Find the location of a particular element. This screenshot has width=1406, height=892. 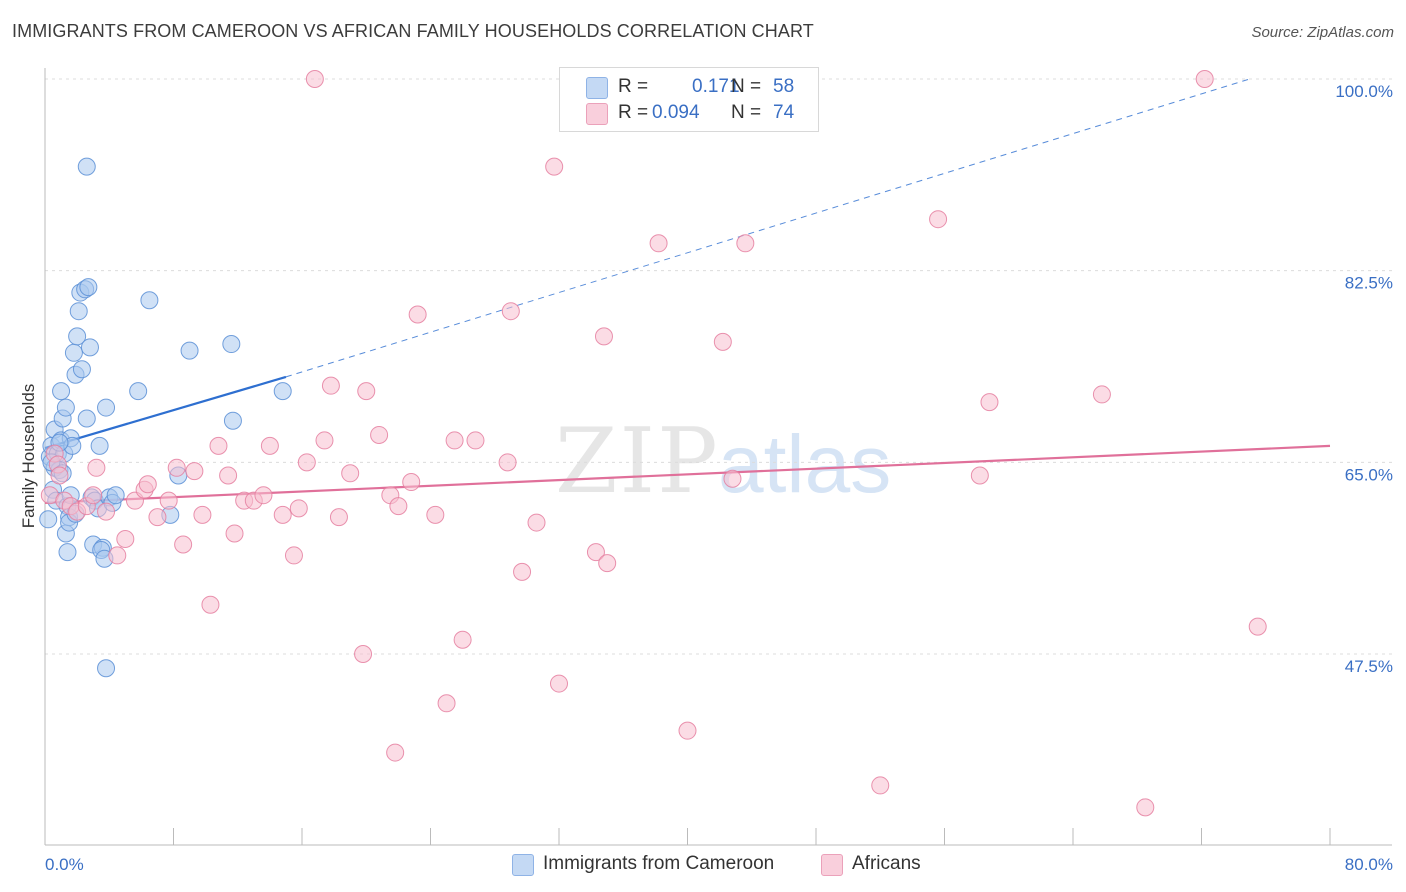

legend-r-value-1: 0.171 is located at coordinates (716, 86).